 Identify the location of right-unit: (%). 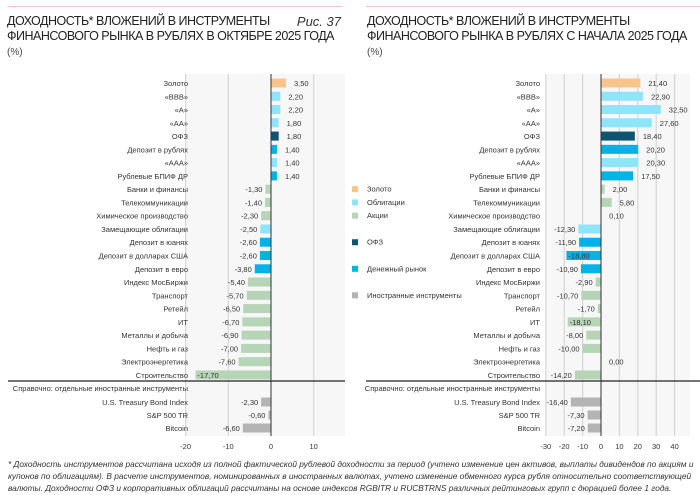
(375, 52).